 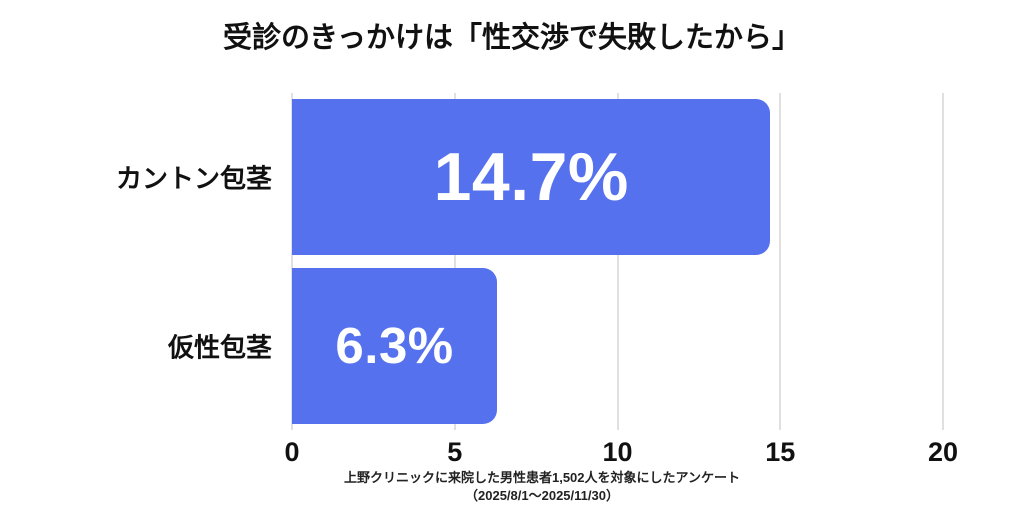 I want to click on x-tick-label-20: 20, so click(x=943, y=452).